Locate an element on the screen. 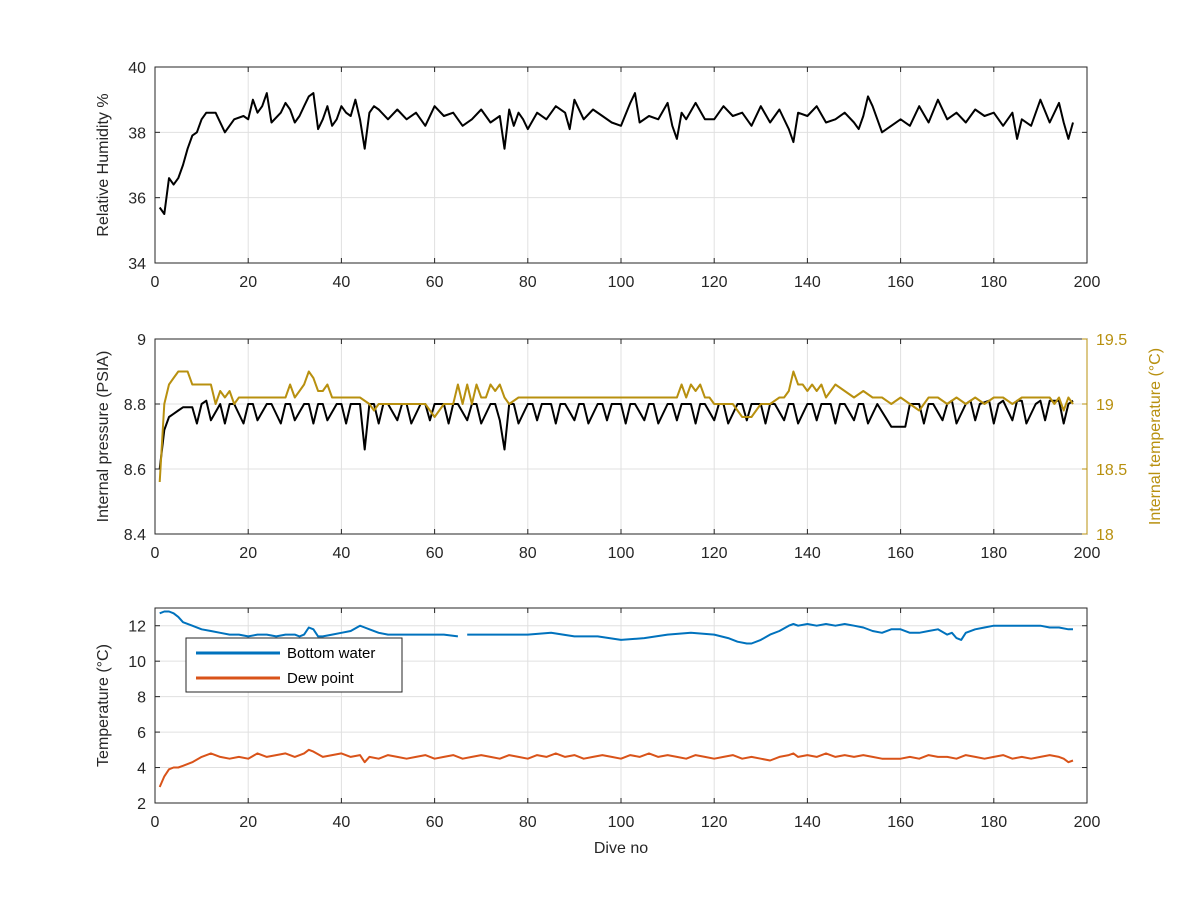 This screenshot has height=900, width=1200. y-tick-label: 34 is located at coordinates (137, 264).